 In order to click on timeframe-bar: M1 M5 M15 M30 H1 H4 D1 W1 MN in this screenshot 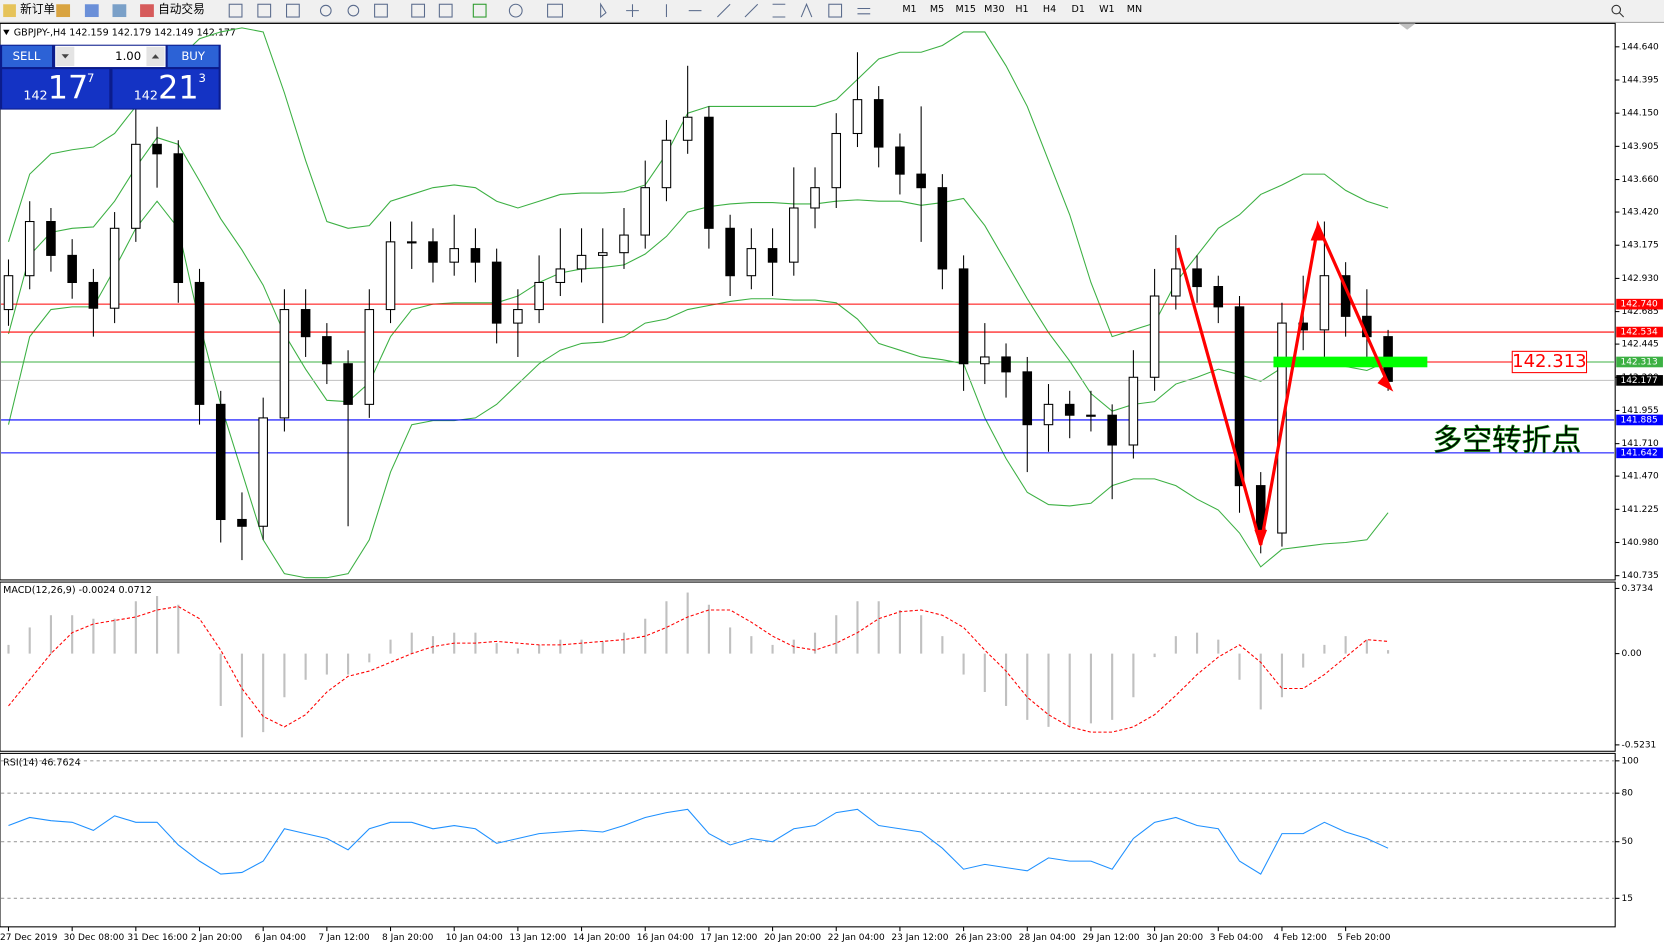, I will do `click(1022, 9)`.